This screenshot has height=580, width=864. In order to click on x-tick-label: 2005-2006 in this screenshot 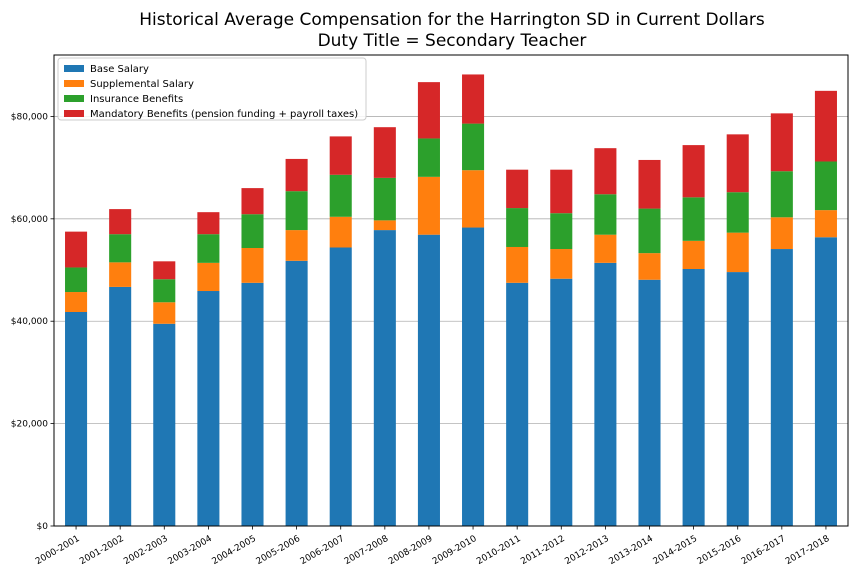, I will do `click(279, 550)`.